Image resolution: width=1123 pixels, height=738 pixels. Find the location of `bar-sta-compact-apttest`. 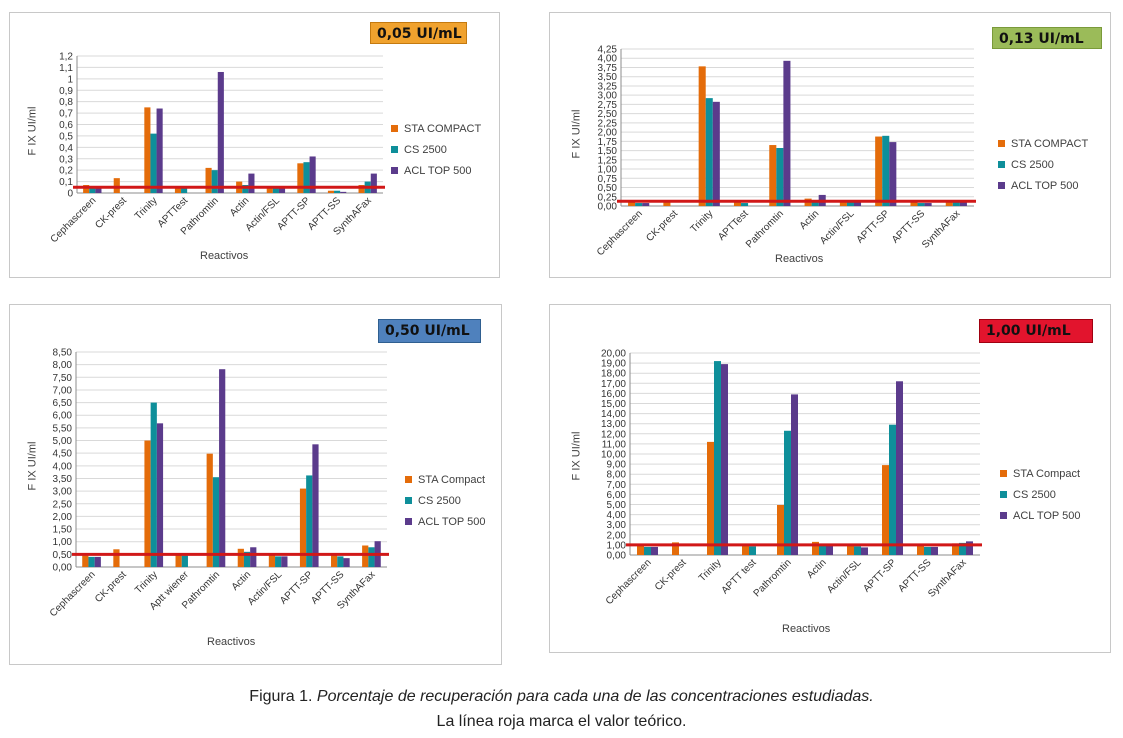

bar-sta-compact-apttest is located at coordinates (737, 204).